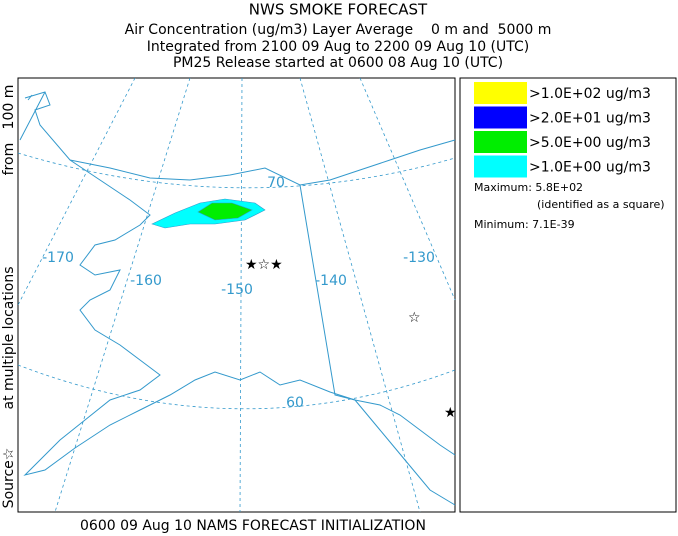 This screenshot has height=536, width=678. Describe the element at coordinates (590, 168) in the screenshot. I see `legend-label: >1.0E+00 ug/m3` at that location.